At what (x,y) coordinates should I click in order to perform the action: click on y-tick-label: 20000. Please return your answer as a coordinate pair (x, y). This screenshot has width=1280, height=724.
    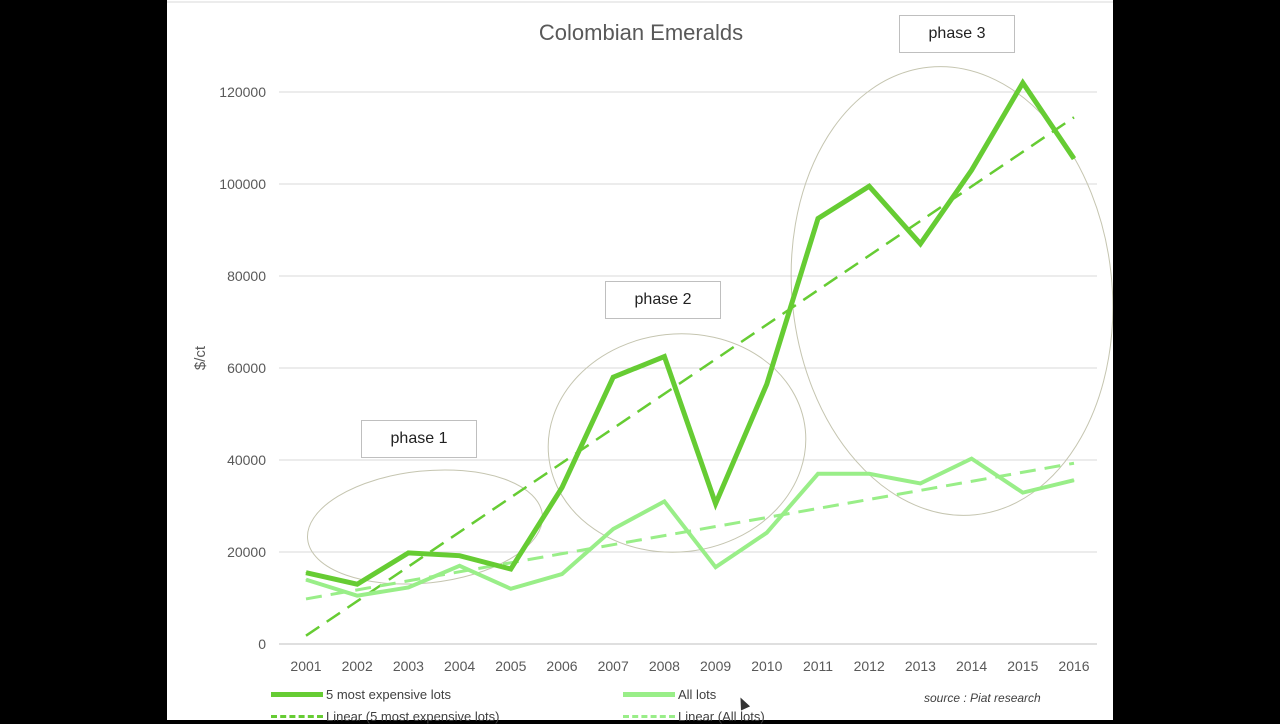
    Looking at the image, I should click on (246, 552).